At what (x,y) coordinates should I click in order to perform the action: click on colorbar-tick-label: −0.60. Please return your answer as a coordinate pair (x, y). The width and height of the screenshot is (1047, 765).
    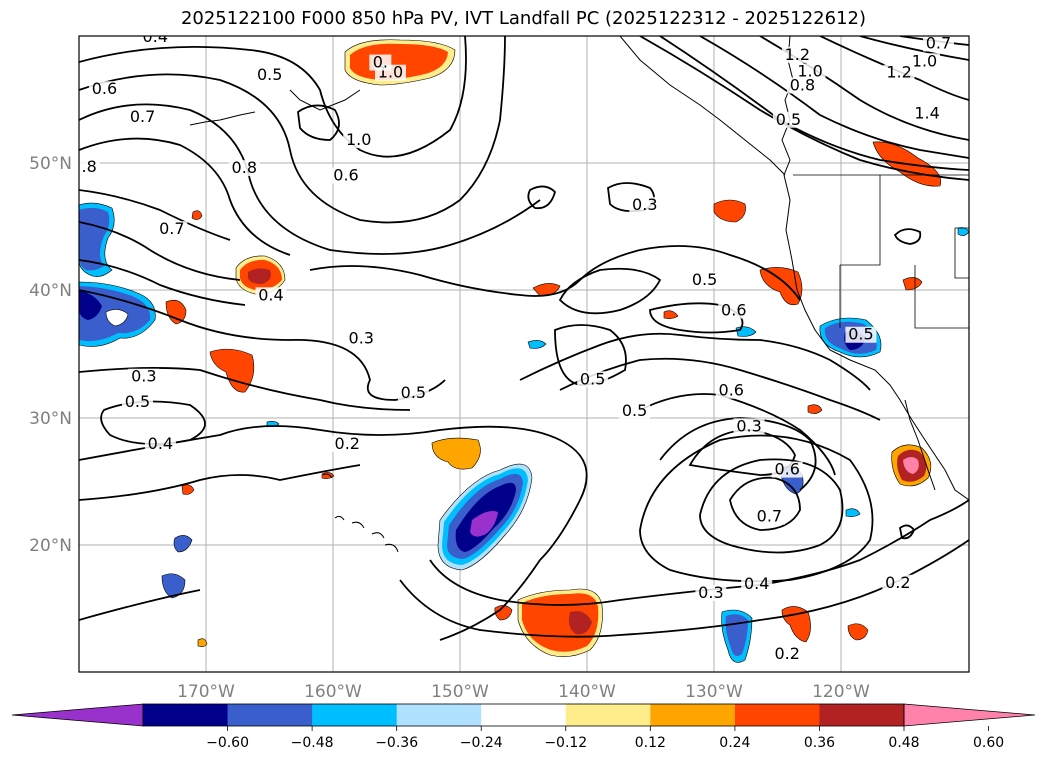
    Looking at the image, I should click on (227, 743).